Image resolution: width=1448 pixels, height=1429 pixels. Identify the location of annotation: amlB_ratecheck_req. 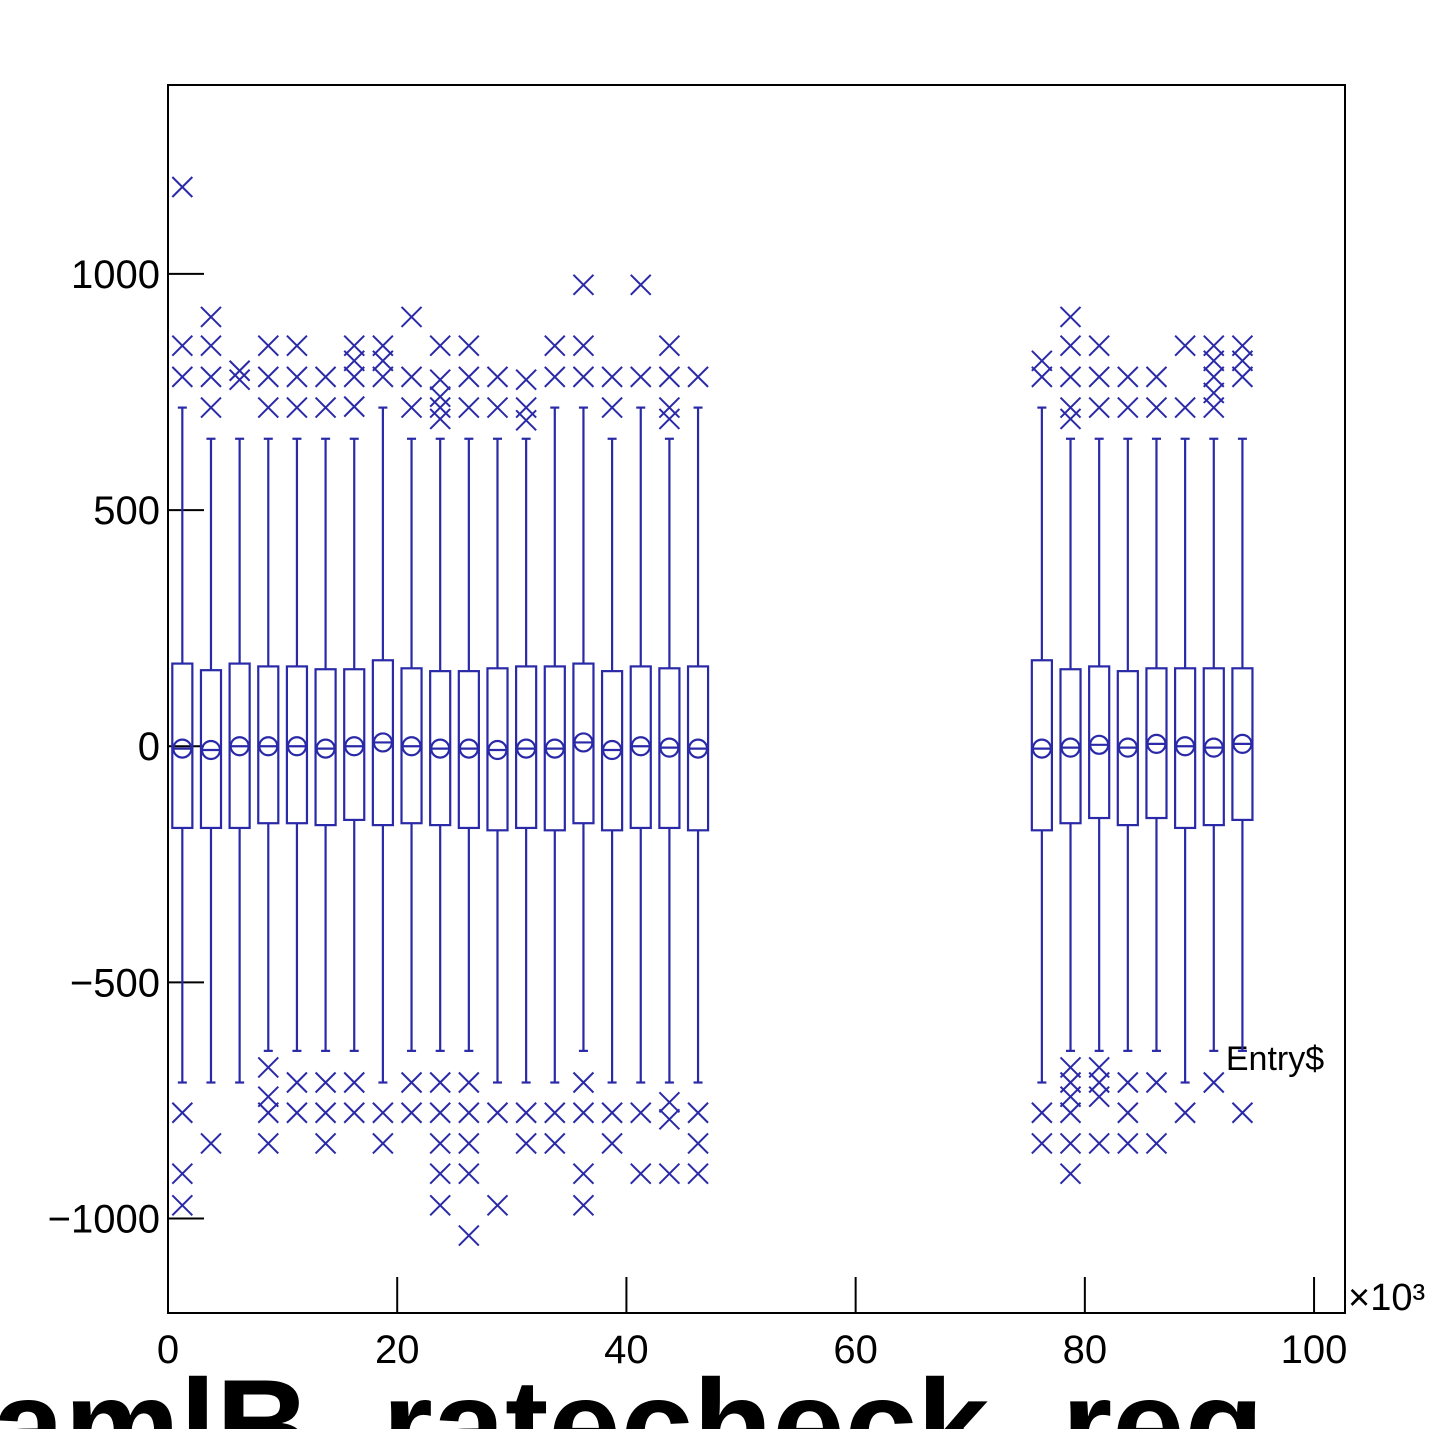
(632, 1390).